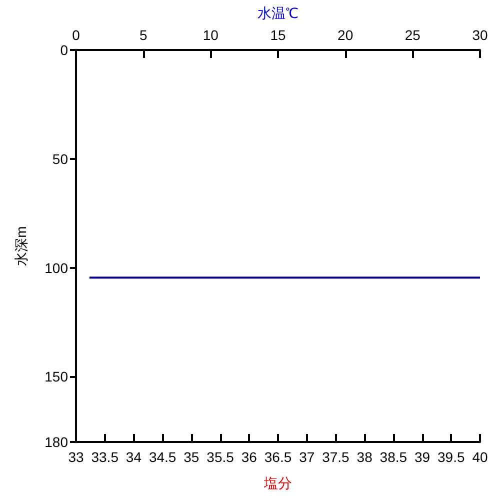  What do you see at coordinates (346, 35) in the screenshot?
I see `x2-tick-label: 20` at bounding box center [346, 35].